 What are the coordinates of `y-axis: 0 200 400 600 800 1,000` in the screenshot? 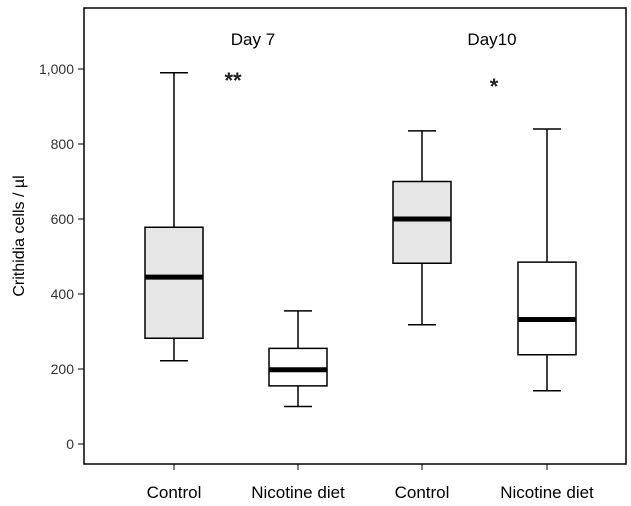 It's located at (61, 256).